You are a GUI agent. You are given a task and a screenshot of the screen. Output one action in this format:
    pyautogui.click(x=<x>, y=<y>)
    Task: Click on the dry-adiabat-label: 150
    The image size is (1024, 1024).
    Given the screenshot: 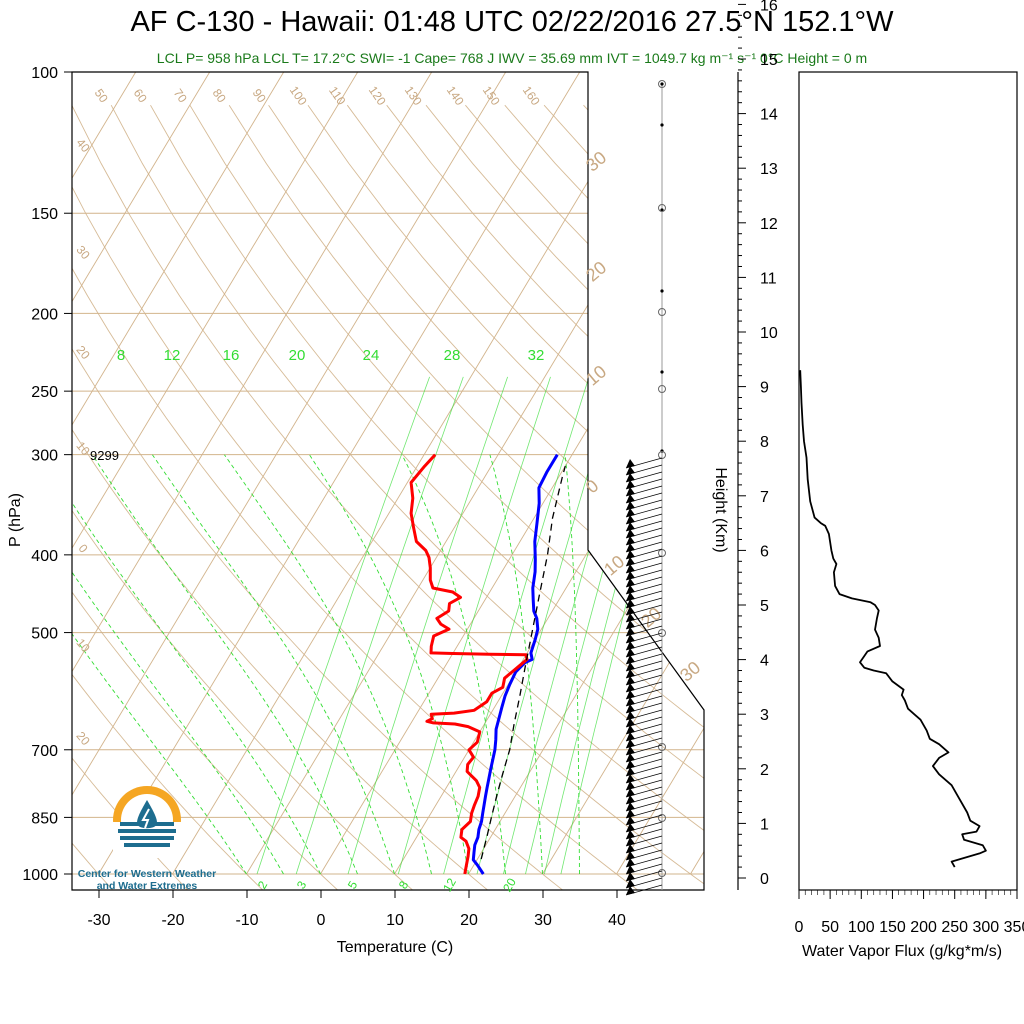 What is the action you would take?
    pyautogui.click(x=491, y=95)
    